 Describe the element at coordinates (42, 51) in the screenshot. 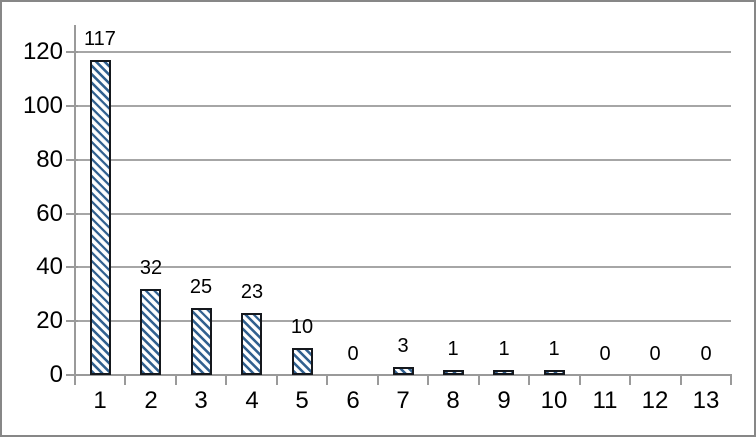

I see `y-tick-label: 120` at that location.